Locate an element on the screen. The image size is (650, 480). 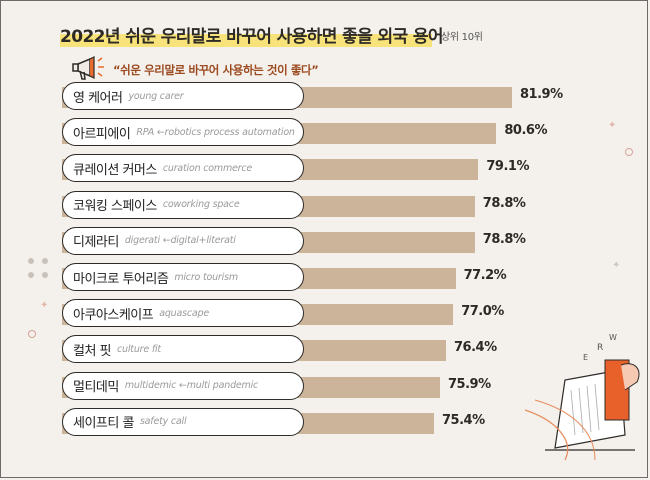
category-english-term: multidemic ←multi pandemic is located at coordinates (191, 386).